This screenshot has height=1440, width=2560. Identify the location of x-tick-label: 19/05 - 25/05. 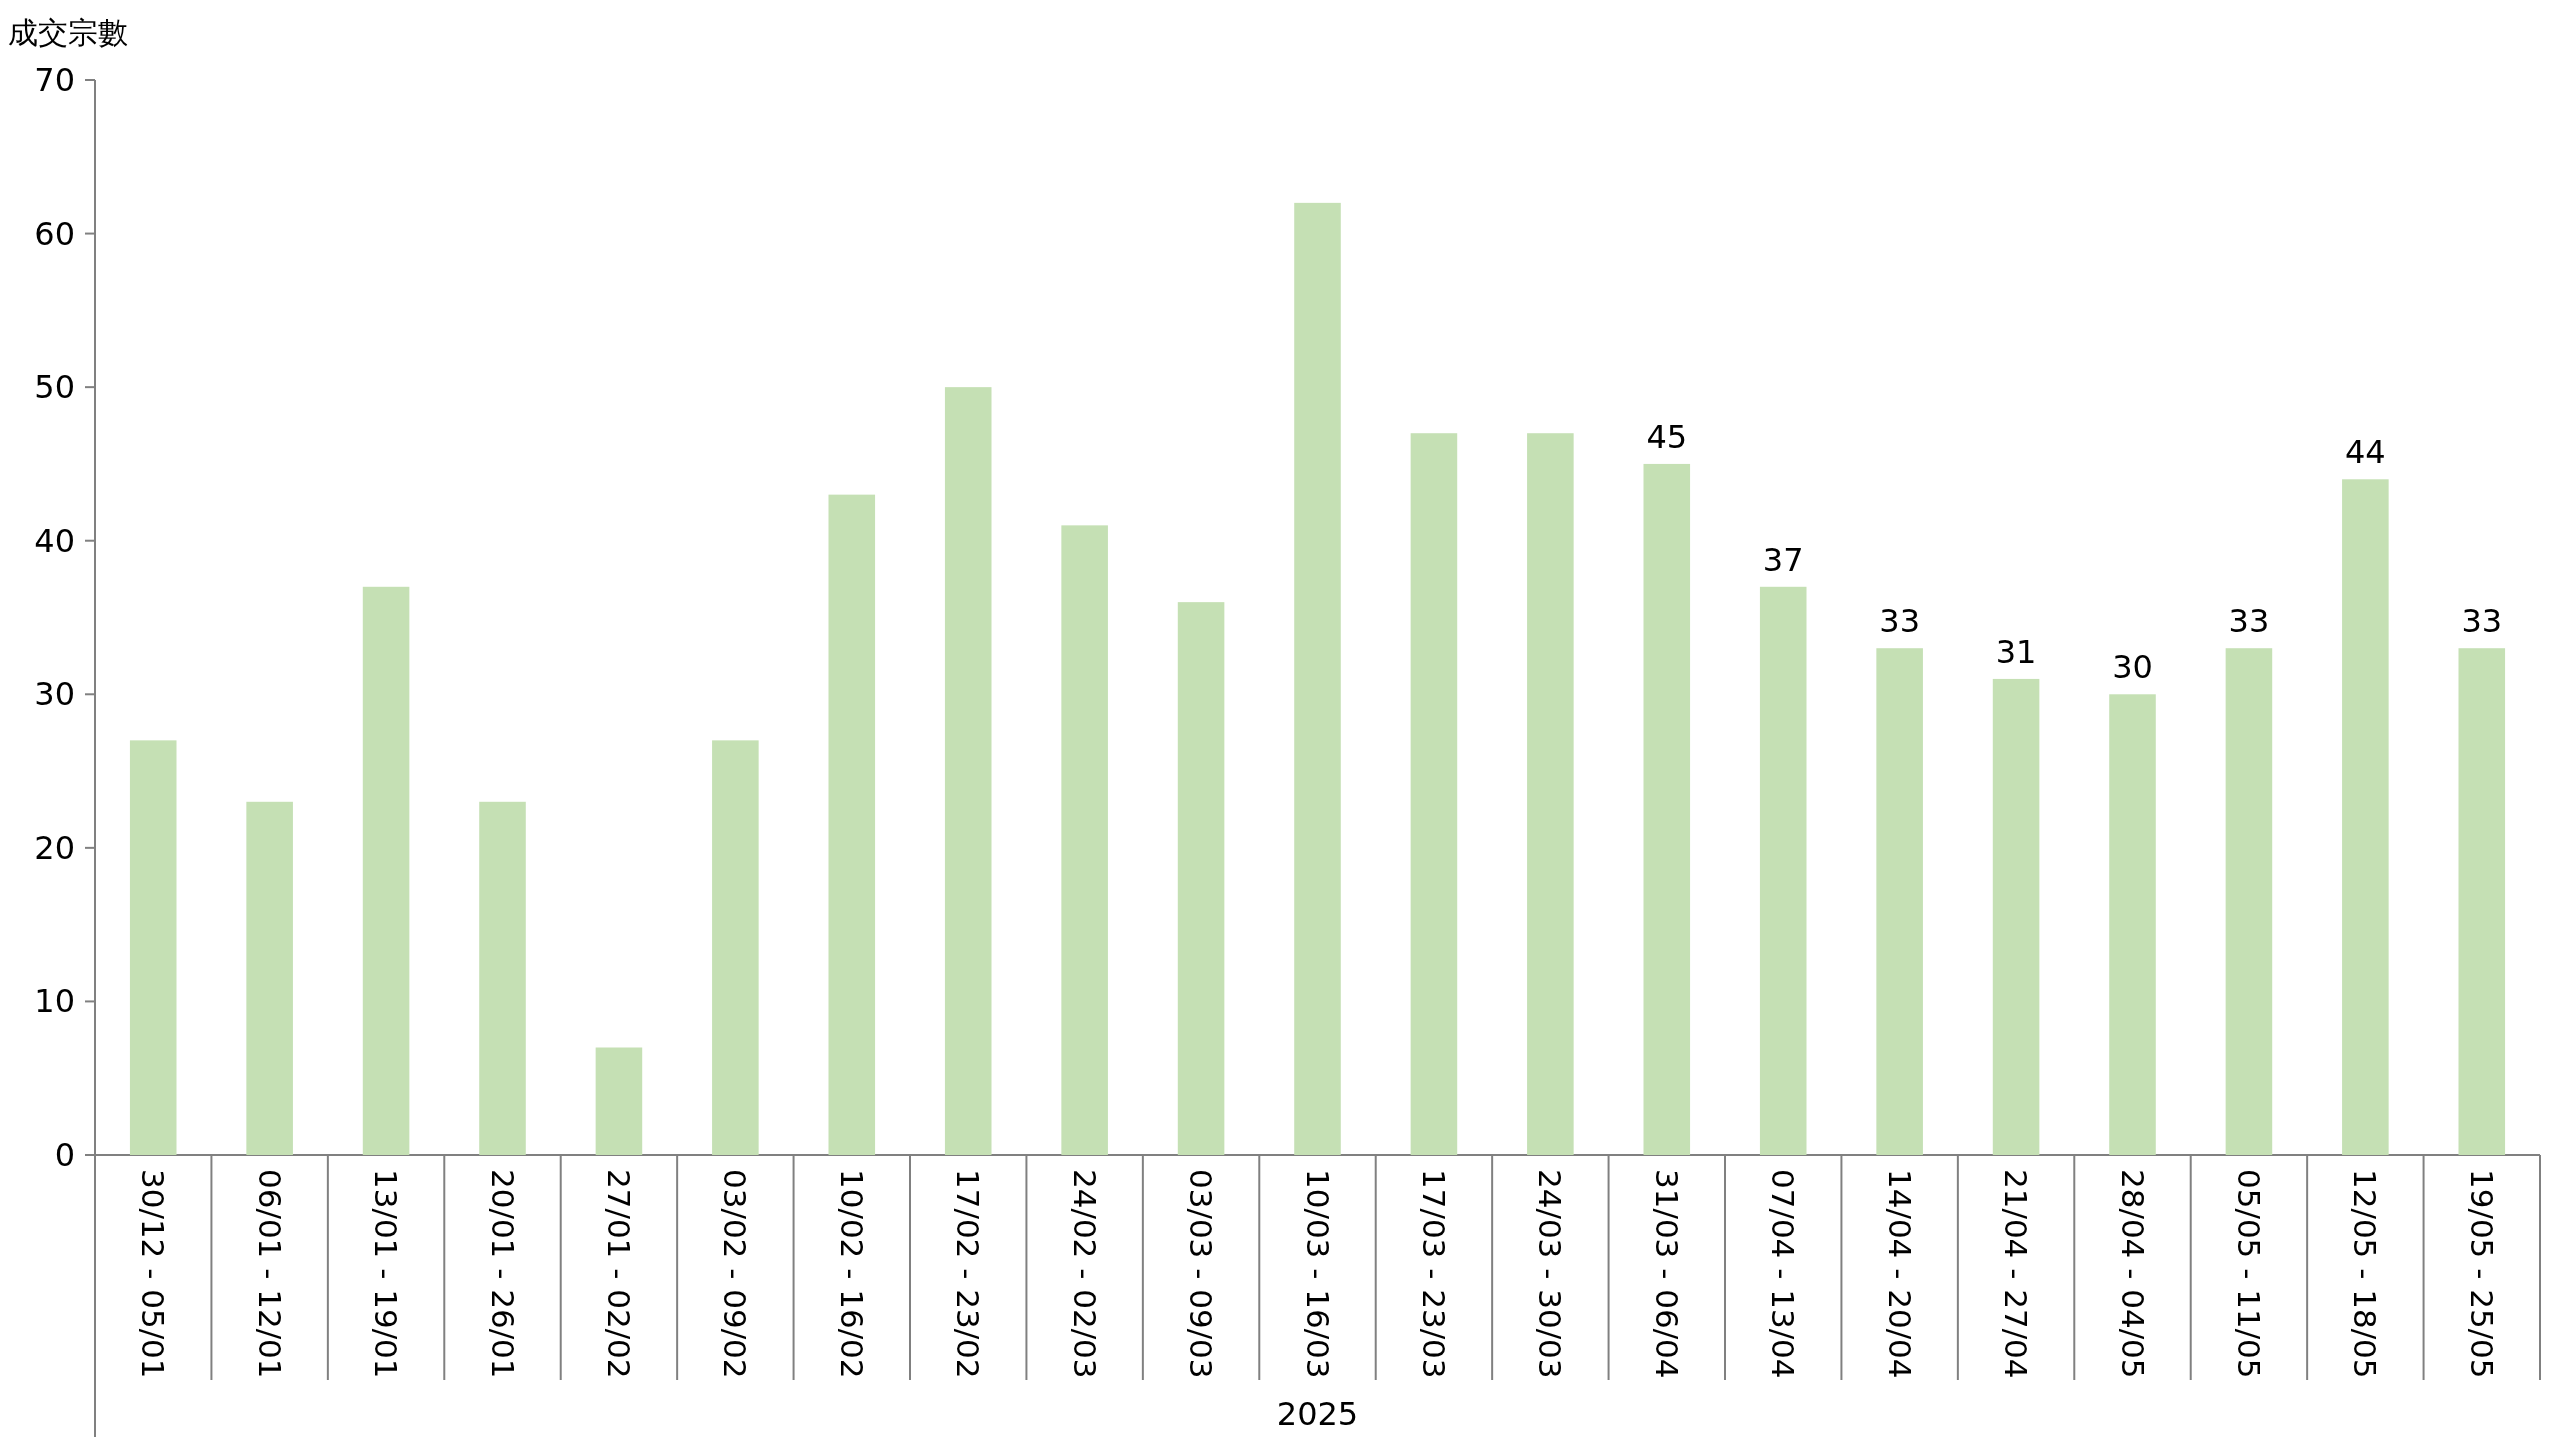
(2481, 1274).